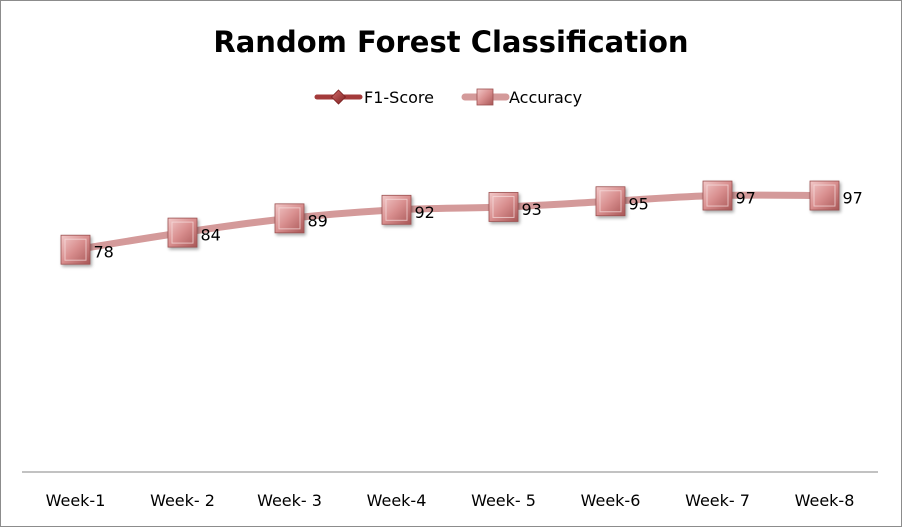 The height and width of the screenshot is (527, 902). What do you see at coordinates (717, 500) in the screenshot?
I see `x-tick-label: Week- 7` at bounding box center [717, 500].